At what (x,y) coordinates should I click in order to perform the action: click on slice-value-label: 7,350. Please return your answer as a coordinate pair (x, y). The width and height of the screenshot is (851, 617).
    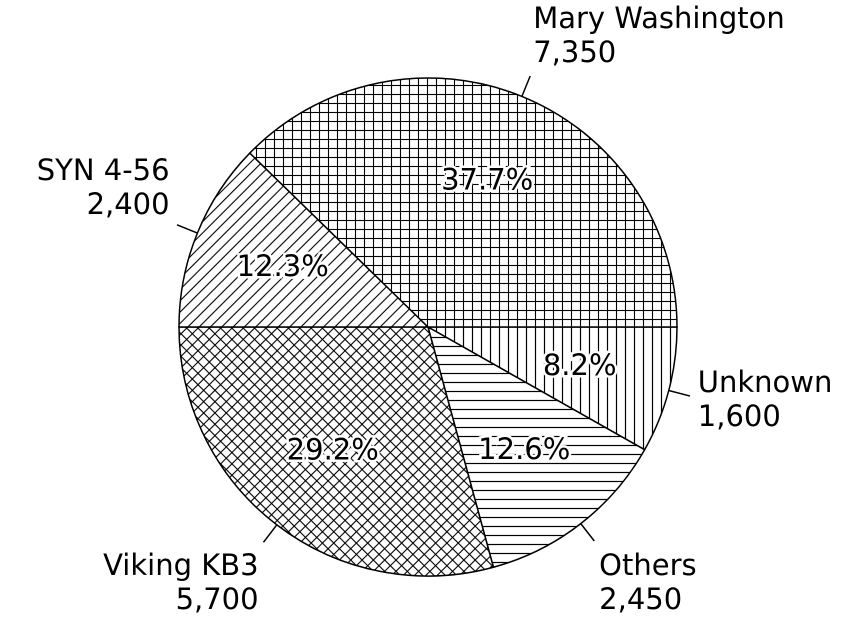
    Looking at the image, I should click on (574, 52).